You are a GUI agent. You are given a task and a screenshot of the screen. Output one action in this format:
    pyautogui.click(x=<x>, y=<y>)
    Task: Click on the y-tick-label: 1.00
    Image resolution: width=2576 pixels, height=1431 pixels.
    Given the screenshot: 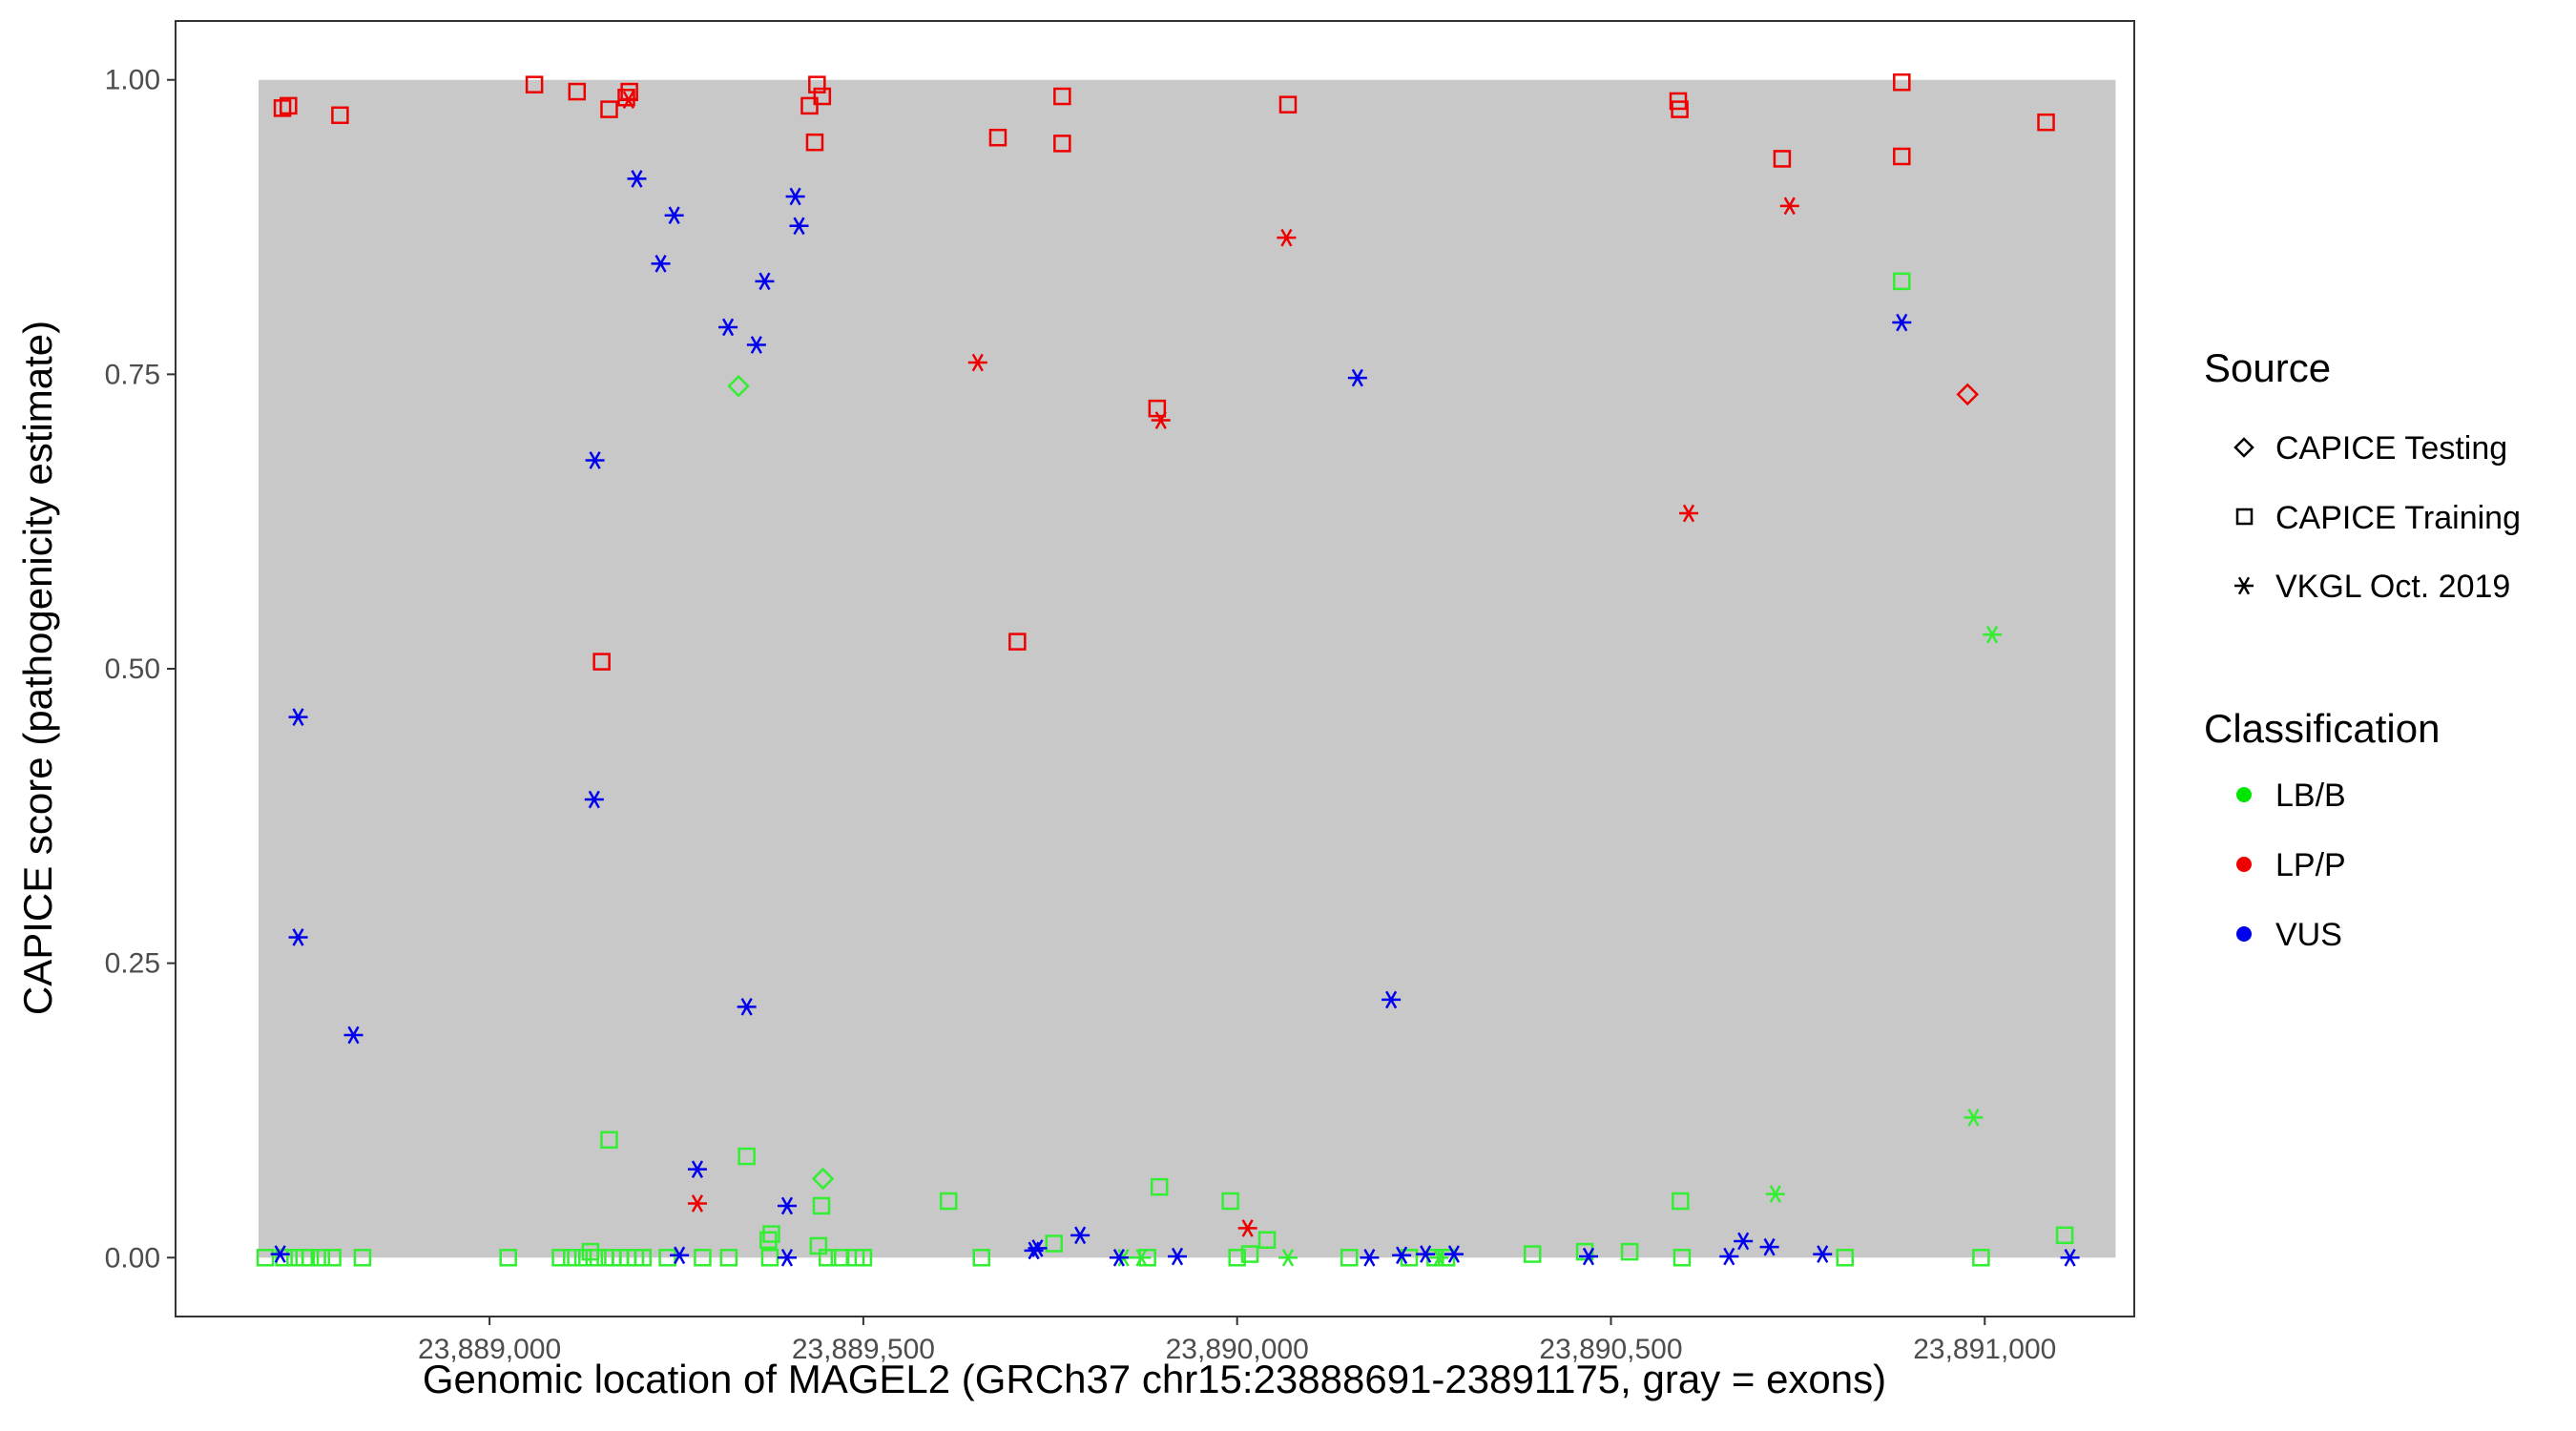 What is the action you would take?
    pyautogui.click(x=132, y=80)
    